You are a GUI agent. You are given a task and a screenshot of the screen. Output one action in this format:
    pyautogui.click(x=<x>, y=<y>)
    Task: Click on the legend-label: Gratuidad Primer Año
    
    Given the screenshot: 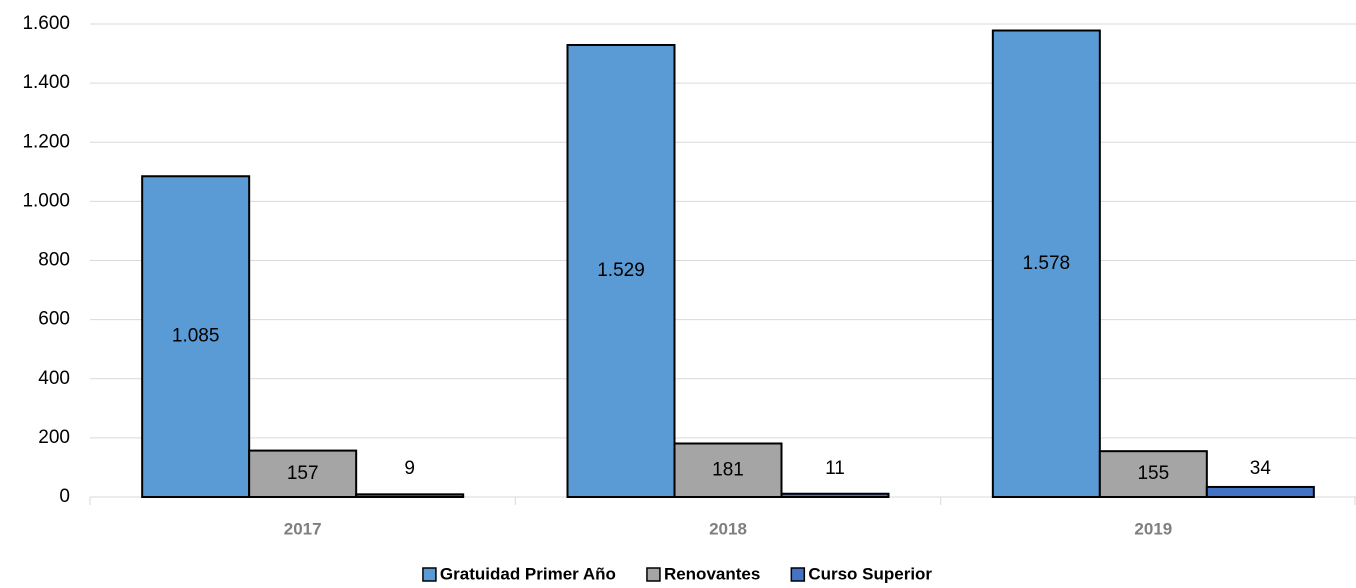 What is the action you would take?
    pyautogui.click(x=528, y=573)
    